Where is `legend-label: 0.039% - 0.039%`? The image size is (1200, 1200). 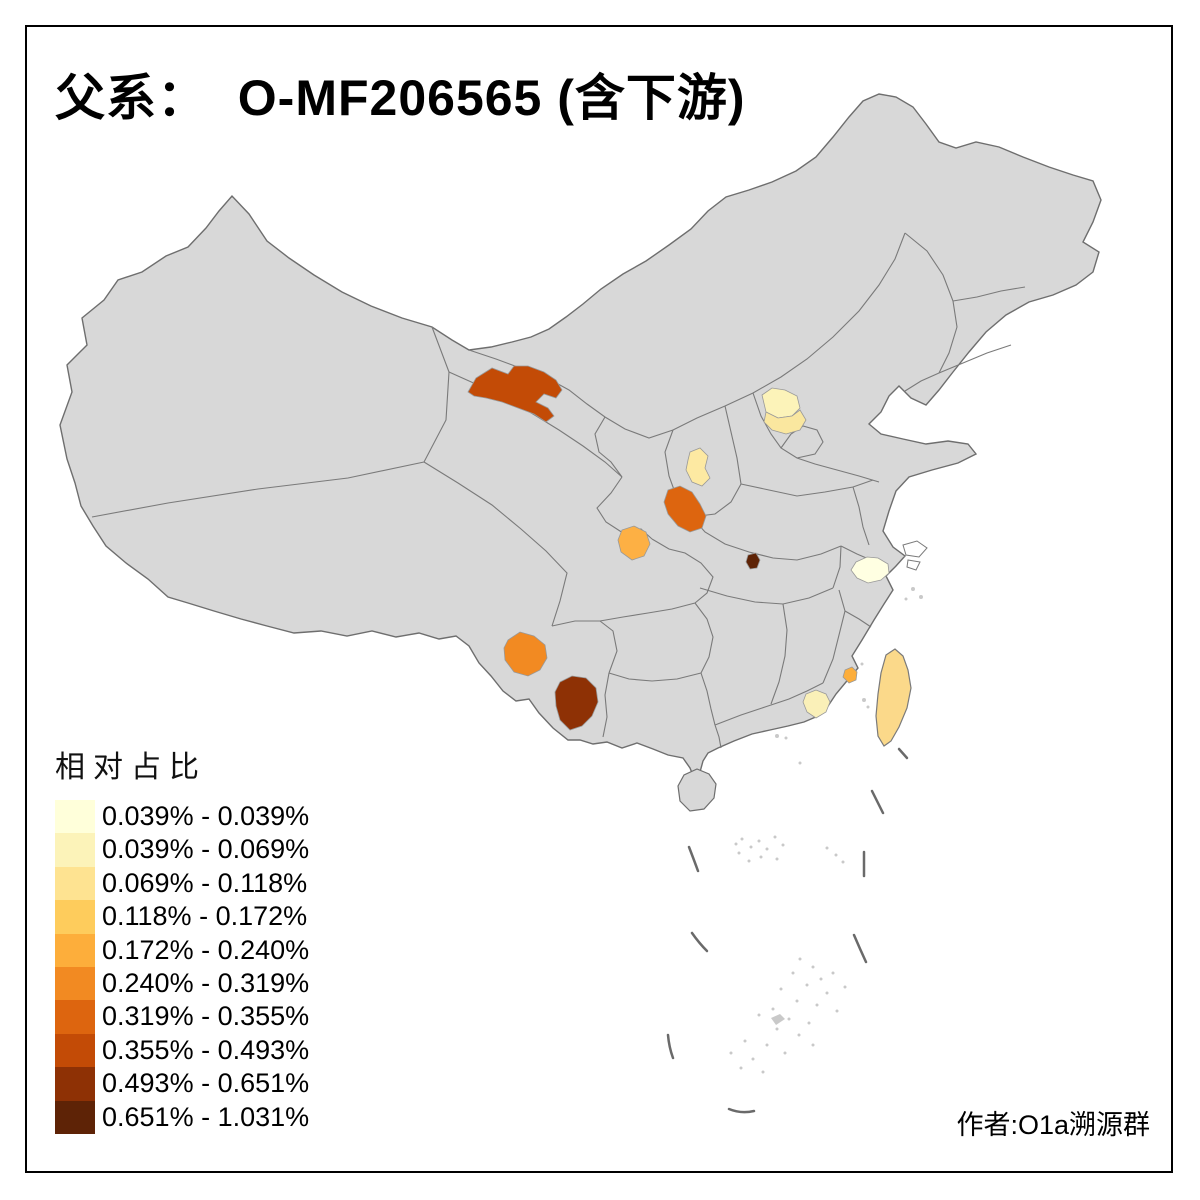 legend-label: 0.039% - 0.039% is located at coordinates (206, 816).